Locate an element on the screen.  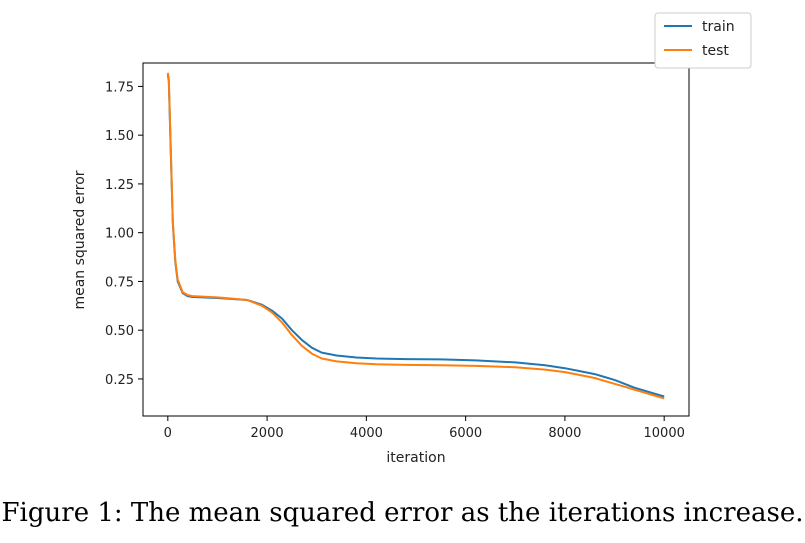
x-axis-label: iteration is located at coordinates (415, 458).